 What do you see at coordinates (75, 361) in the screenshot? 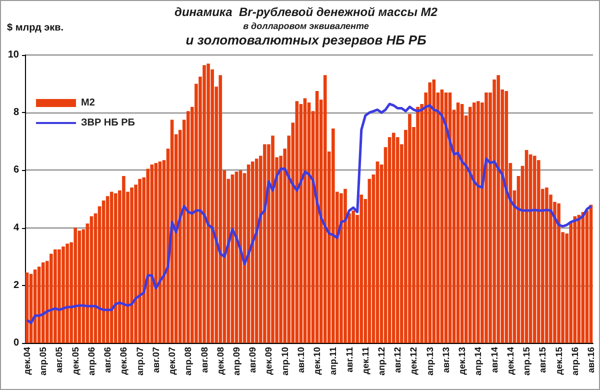
I see `x-tick-label: дек.05` at bounding box center [75, 361].